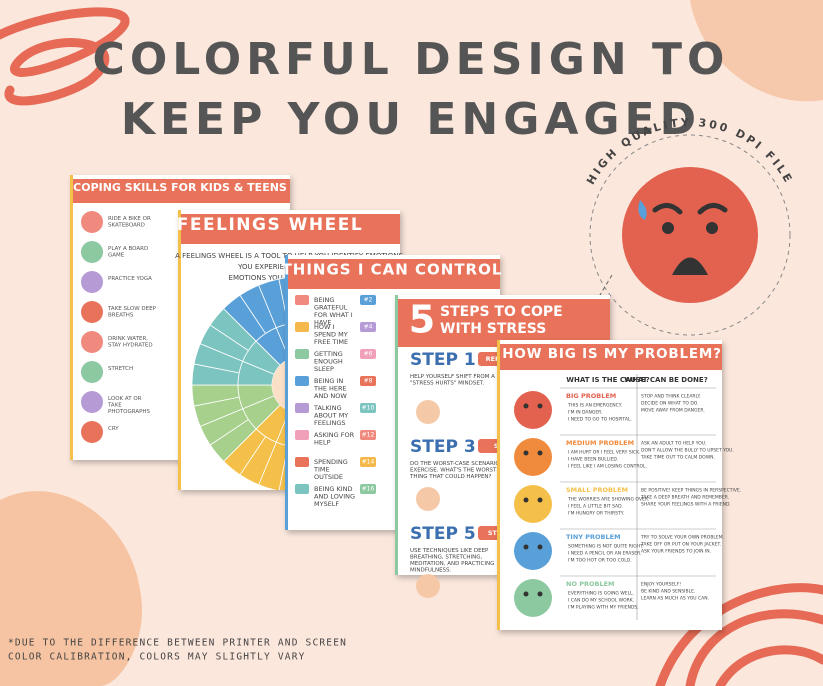 The width and height of the screenshot is (823, 686). What do you see at coordinates (670, 404) in the screenshot?
I see `problem-action: DECIDE ON WHAT TO DO.` at bounding box center [670, 404].